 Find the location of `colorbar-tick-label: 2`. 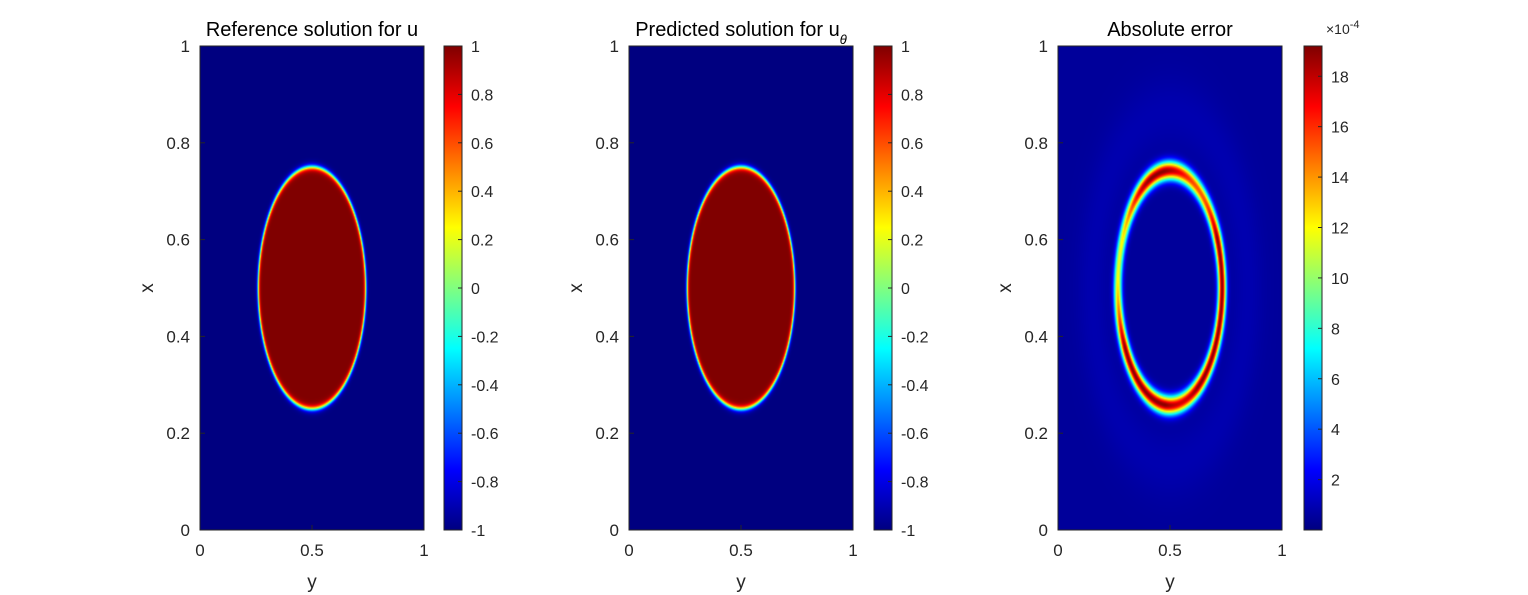

colorbar-tick-label: 2 is located at coordinates (1335, 481).